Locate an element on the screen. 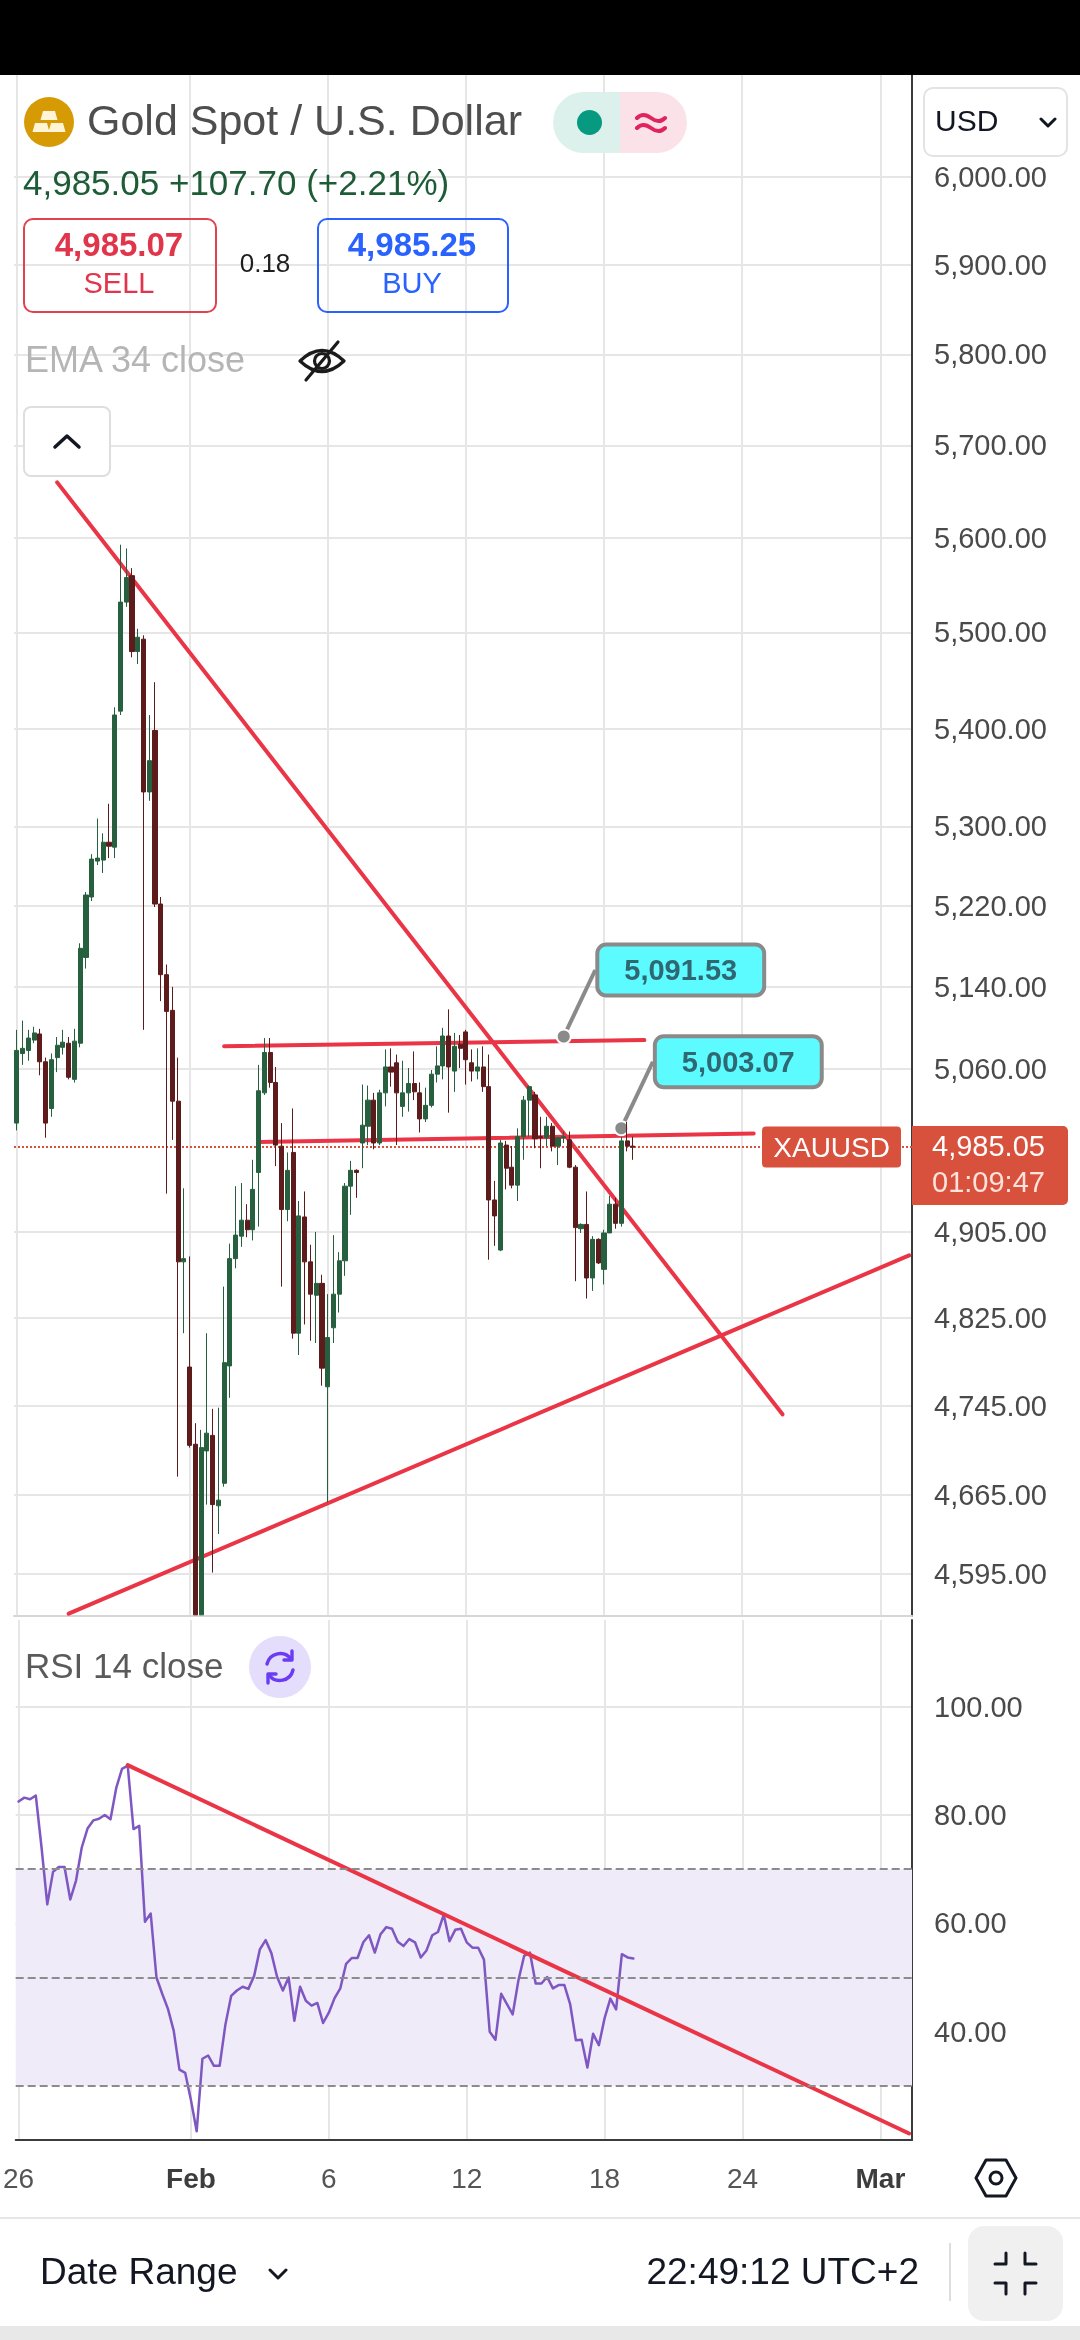 Image resolution: width=1080 pixels, height=2340 pixels. x-tick-label: Mar is located at coordinates (880, 2178).